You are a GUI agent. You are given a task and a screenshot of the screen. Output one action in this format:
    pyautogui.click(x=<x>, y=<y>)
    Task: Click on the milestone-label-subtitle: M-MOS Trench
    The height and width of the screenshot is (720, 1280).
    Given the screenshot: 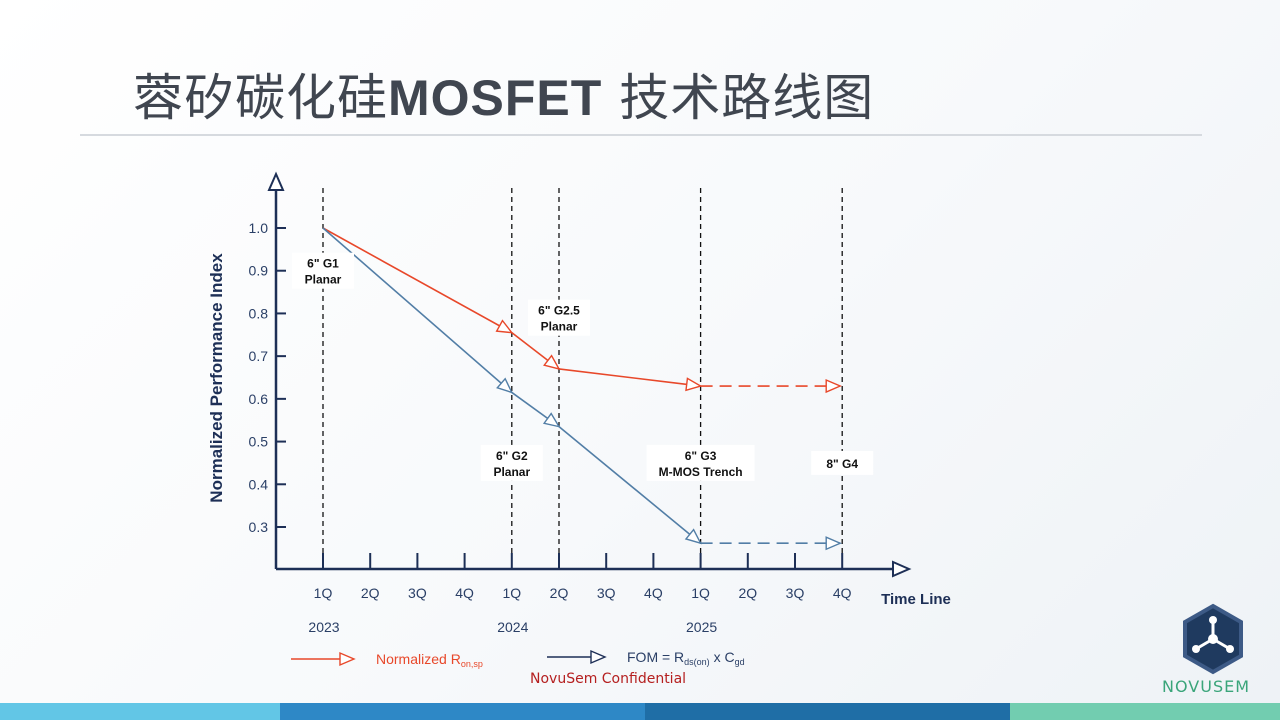 What is the action you would take?
    pyautogui.click(x=701, y=472)
    